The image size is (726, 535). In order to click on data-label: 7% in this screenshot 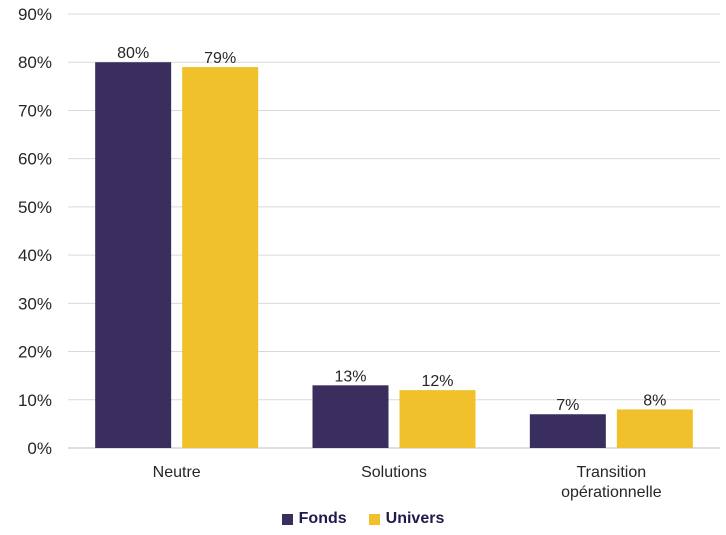, I will do `click(567, 405)`.